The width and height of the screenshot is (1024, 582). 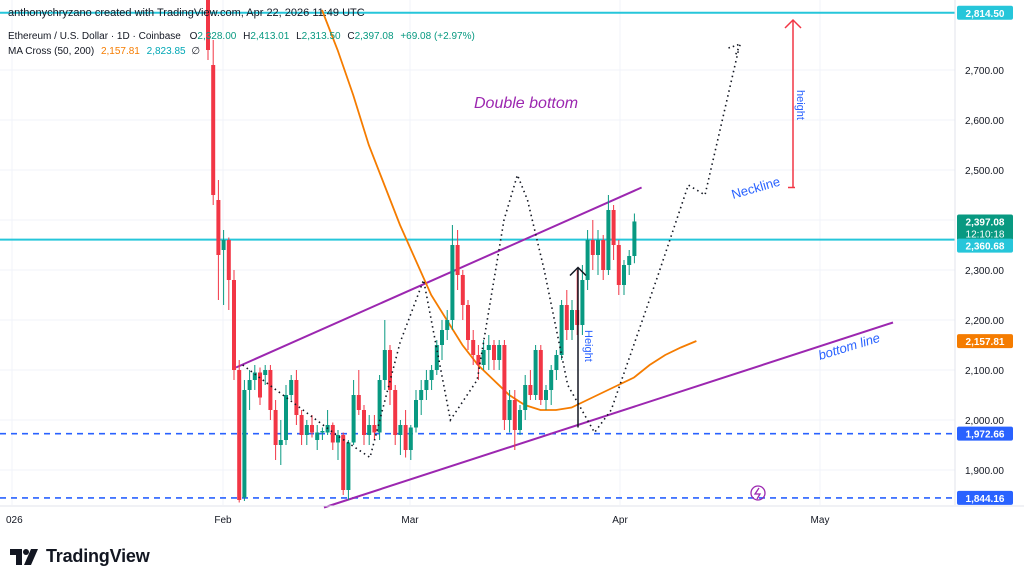 I want to click on logo-text: TradingView, so click(x=98, y=556).